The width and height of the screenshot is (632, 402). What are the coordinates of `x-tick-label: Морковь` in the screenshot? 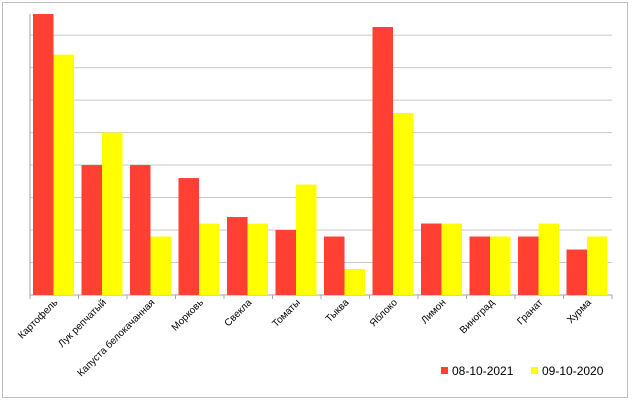 It's located at (188, 315).